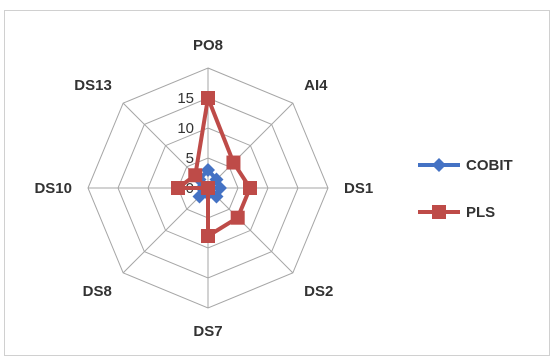  I want to click on series-pls, so click(214, 167).